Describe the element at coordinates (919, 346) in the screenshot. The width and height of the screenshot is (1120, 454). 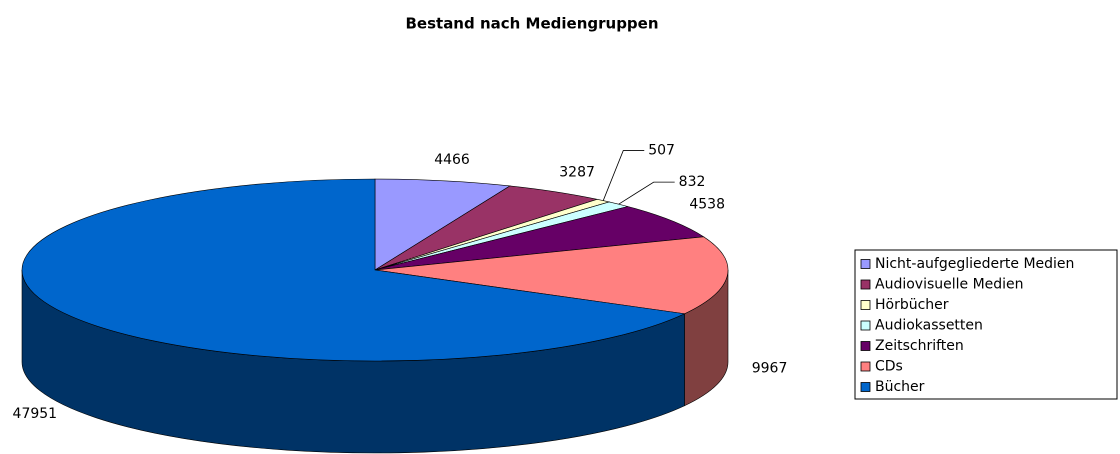
I see `legend-label: Zeitschriften` at that location.